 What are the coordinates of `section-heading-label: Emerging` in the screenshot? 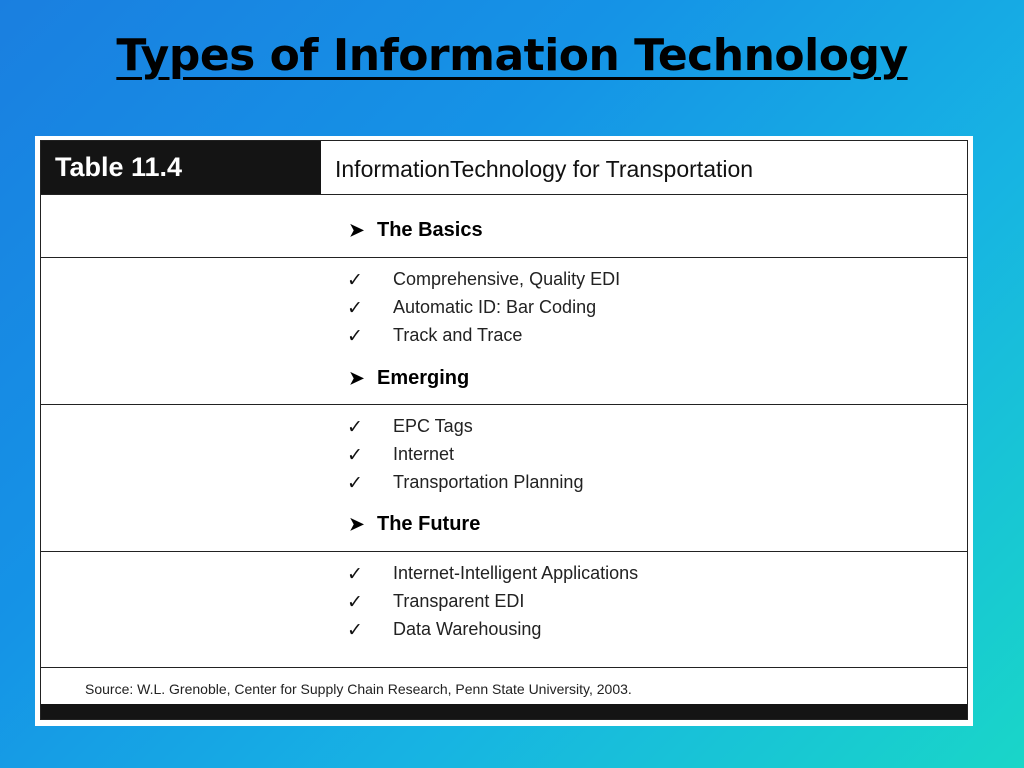 It's located at (423, 378).